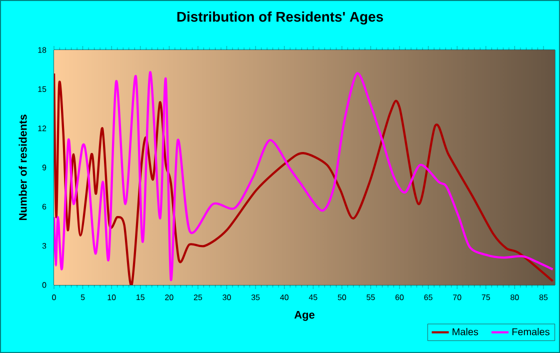 The width and height of the screenshot is (560, 353). Describe the element at coordinates (304, 316) in the screenshot. I see `x-axis-title: Age` at that location.